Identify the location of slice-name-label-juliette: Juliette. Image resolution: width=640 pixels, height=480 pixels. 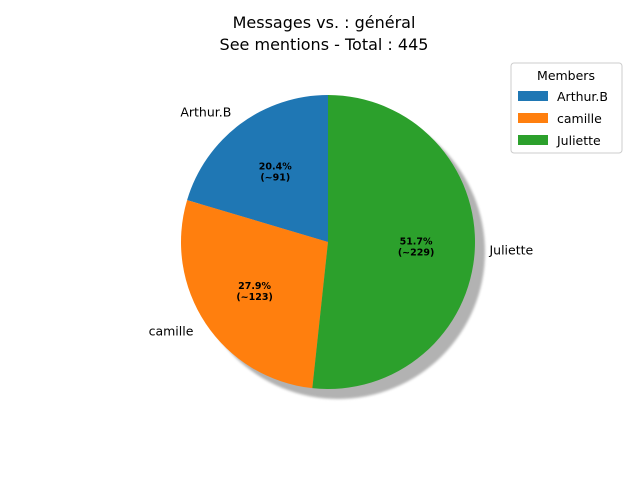
(510, 250).